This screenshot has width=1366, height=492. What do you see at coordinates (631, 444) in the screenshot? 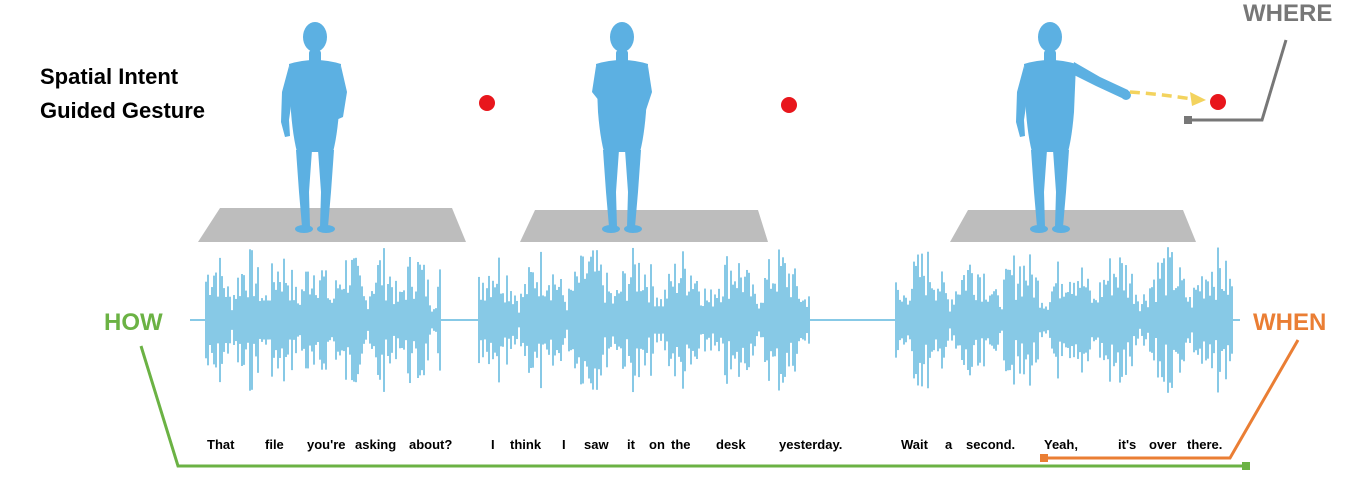
I see `transcript-word: it` at bounding box center [631, 444].